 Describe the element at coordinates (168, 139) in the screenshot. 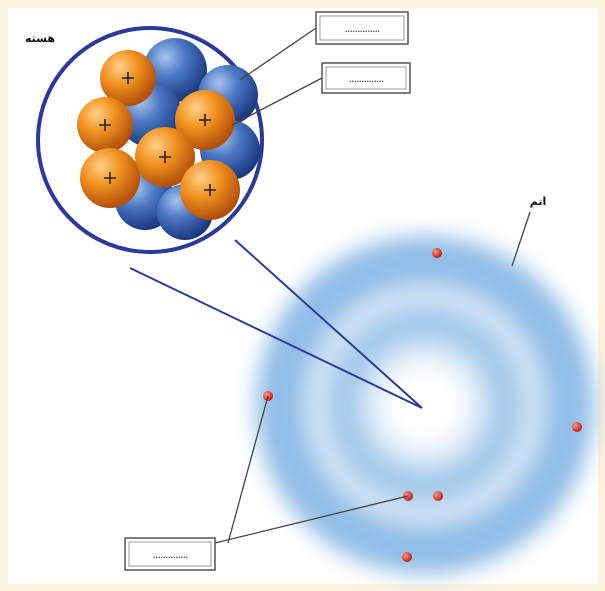

I see `nucleus` at that location.